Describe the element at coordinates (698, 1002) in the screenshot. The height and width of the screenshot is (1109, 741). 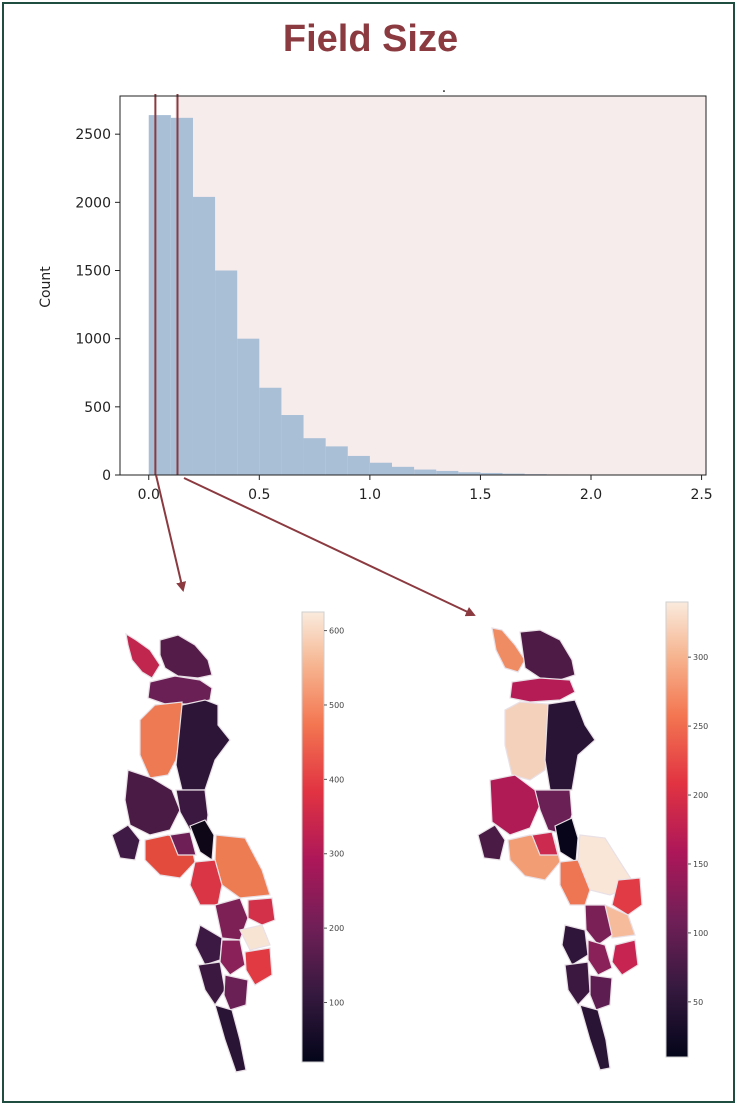
I see `colorbar-tick-label: 50` at that location.